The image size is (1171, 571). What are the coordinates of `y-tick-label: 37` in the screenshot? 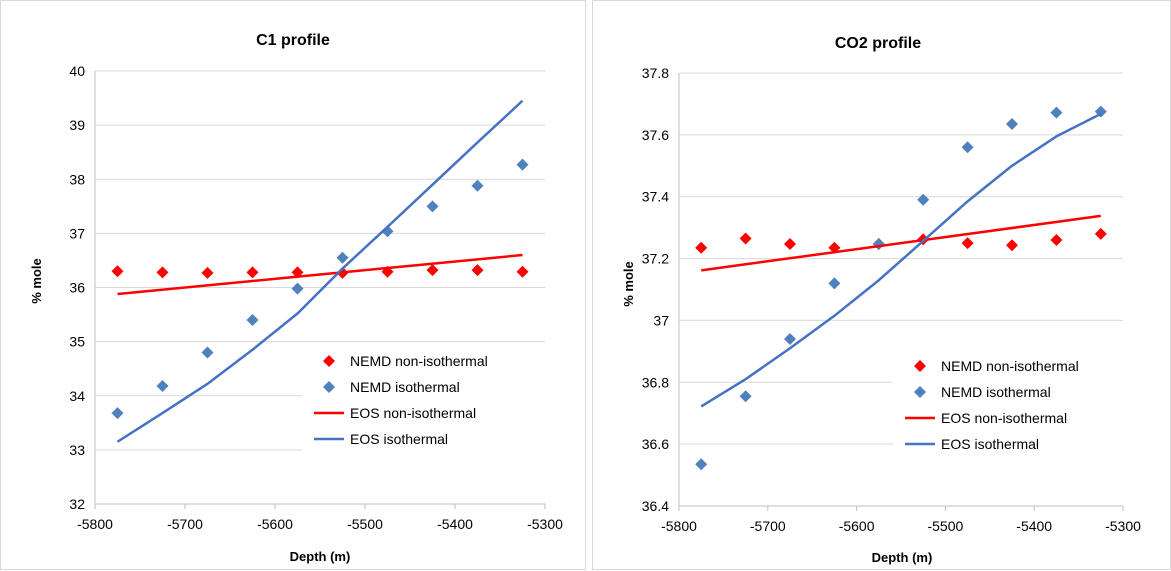 It's located at (77, 233).